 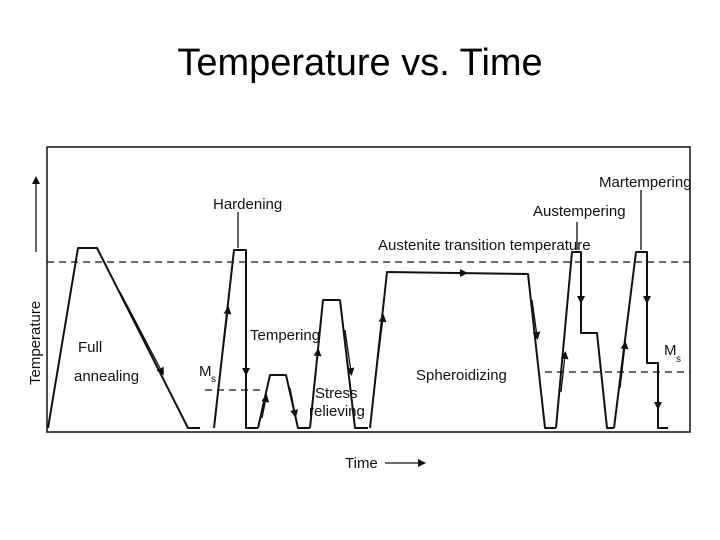 What do you see at coordinates (336, 393) in the screenshot?
I see `stress-relieving-label-1: Stress` at bounding box center [336, 393].